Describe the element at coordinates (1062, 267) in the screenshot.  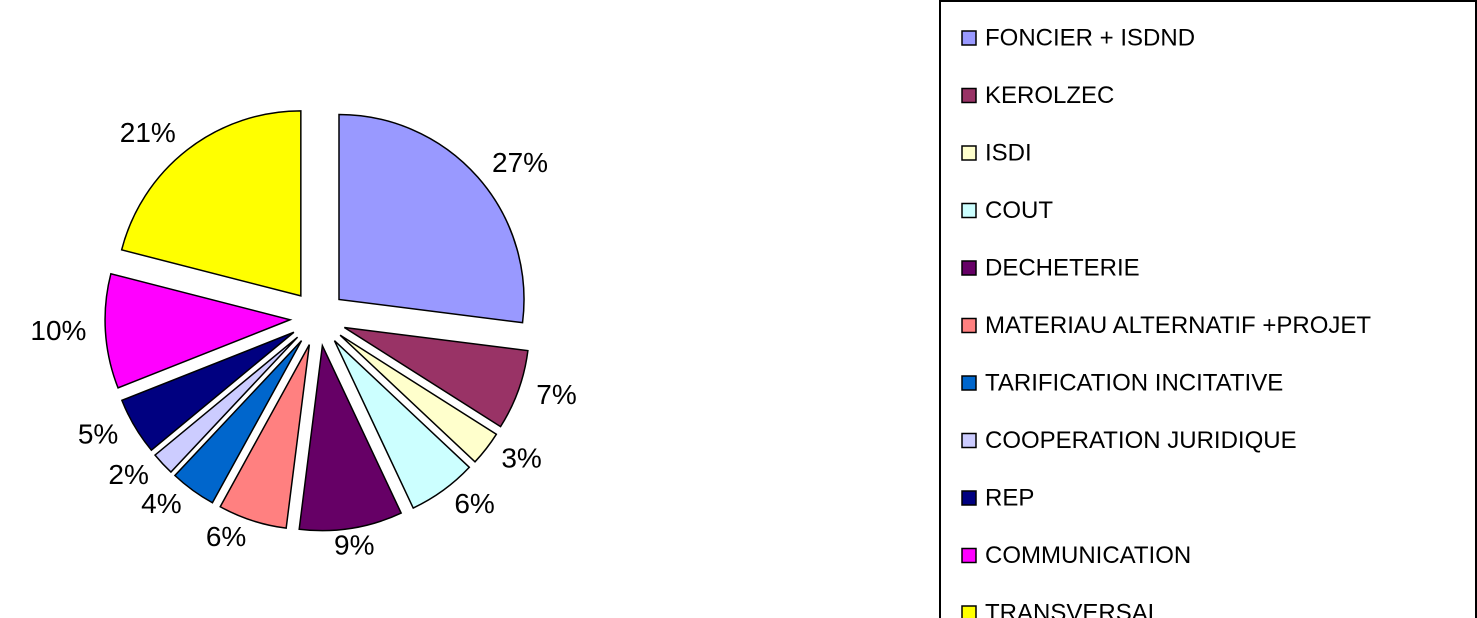
I see `legend-label: DECHETERIE` at that location.